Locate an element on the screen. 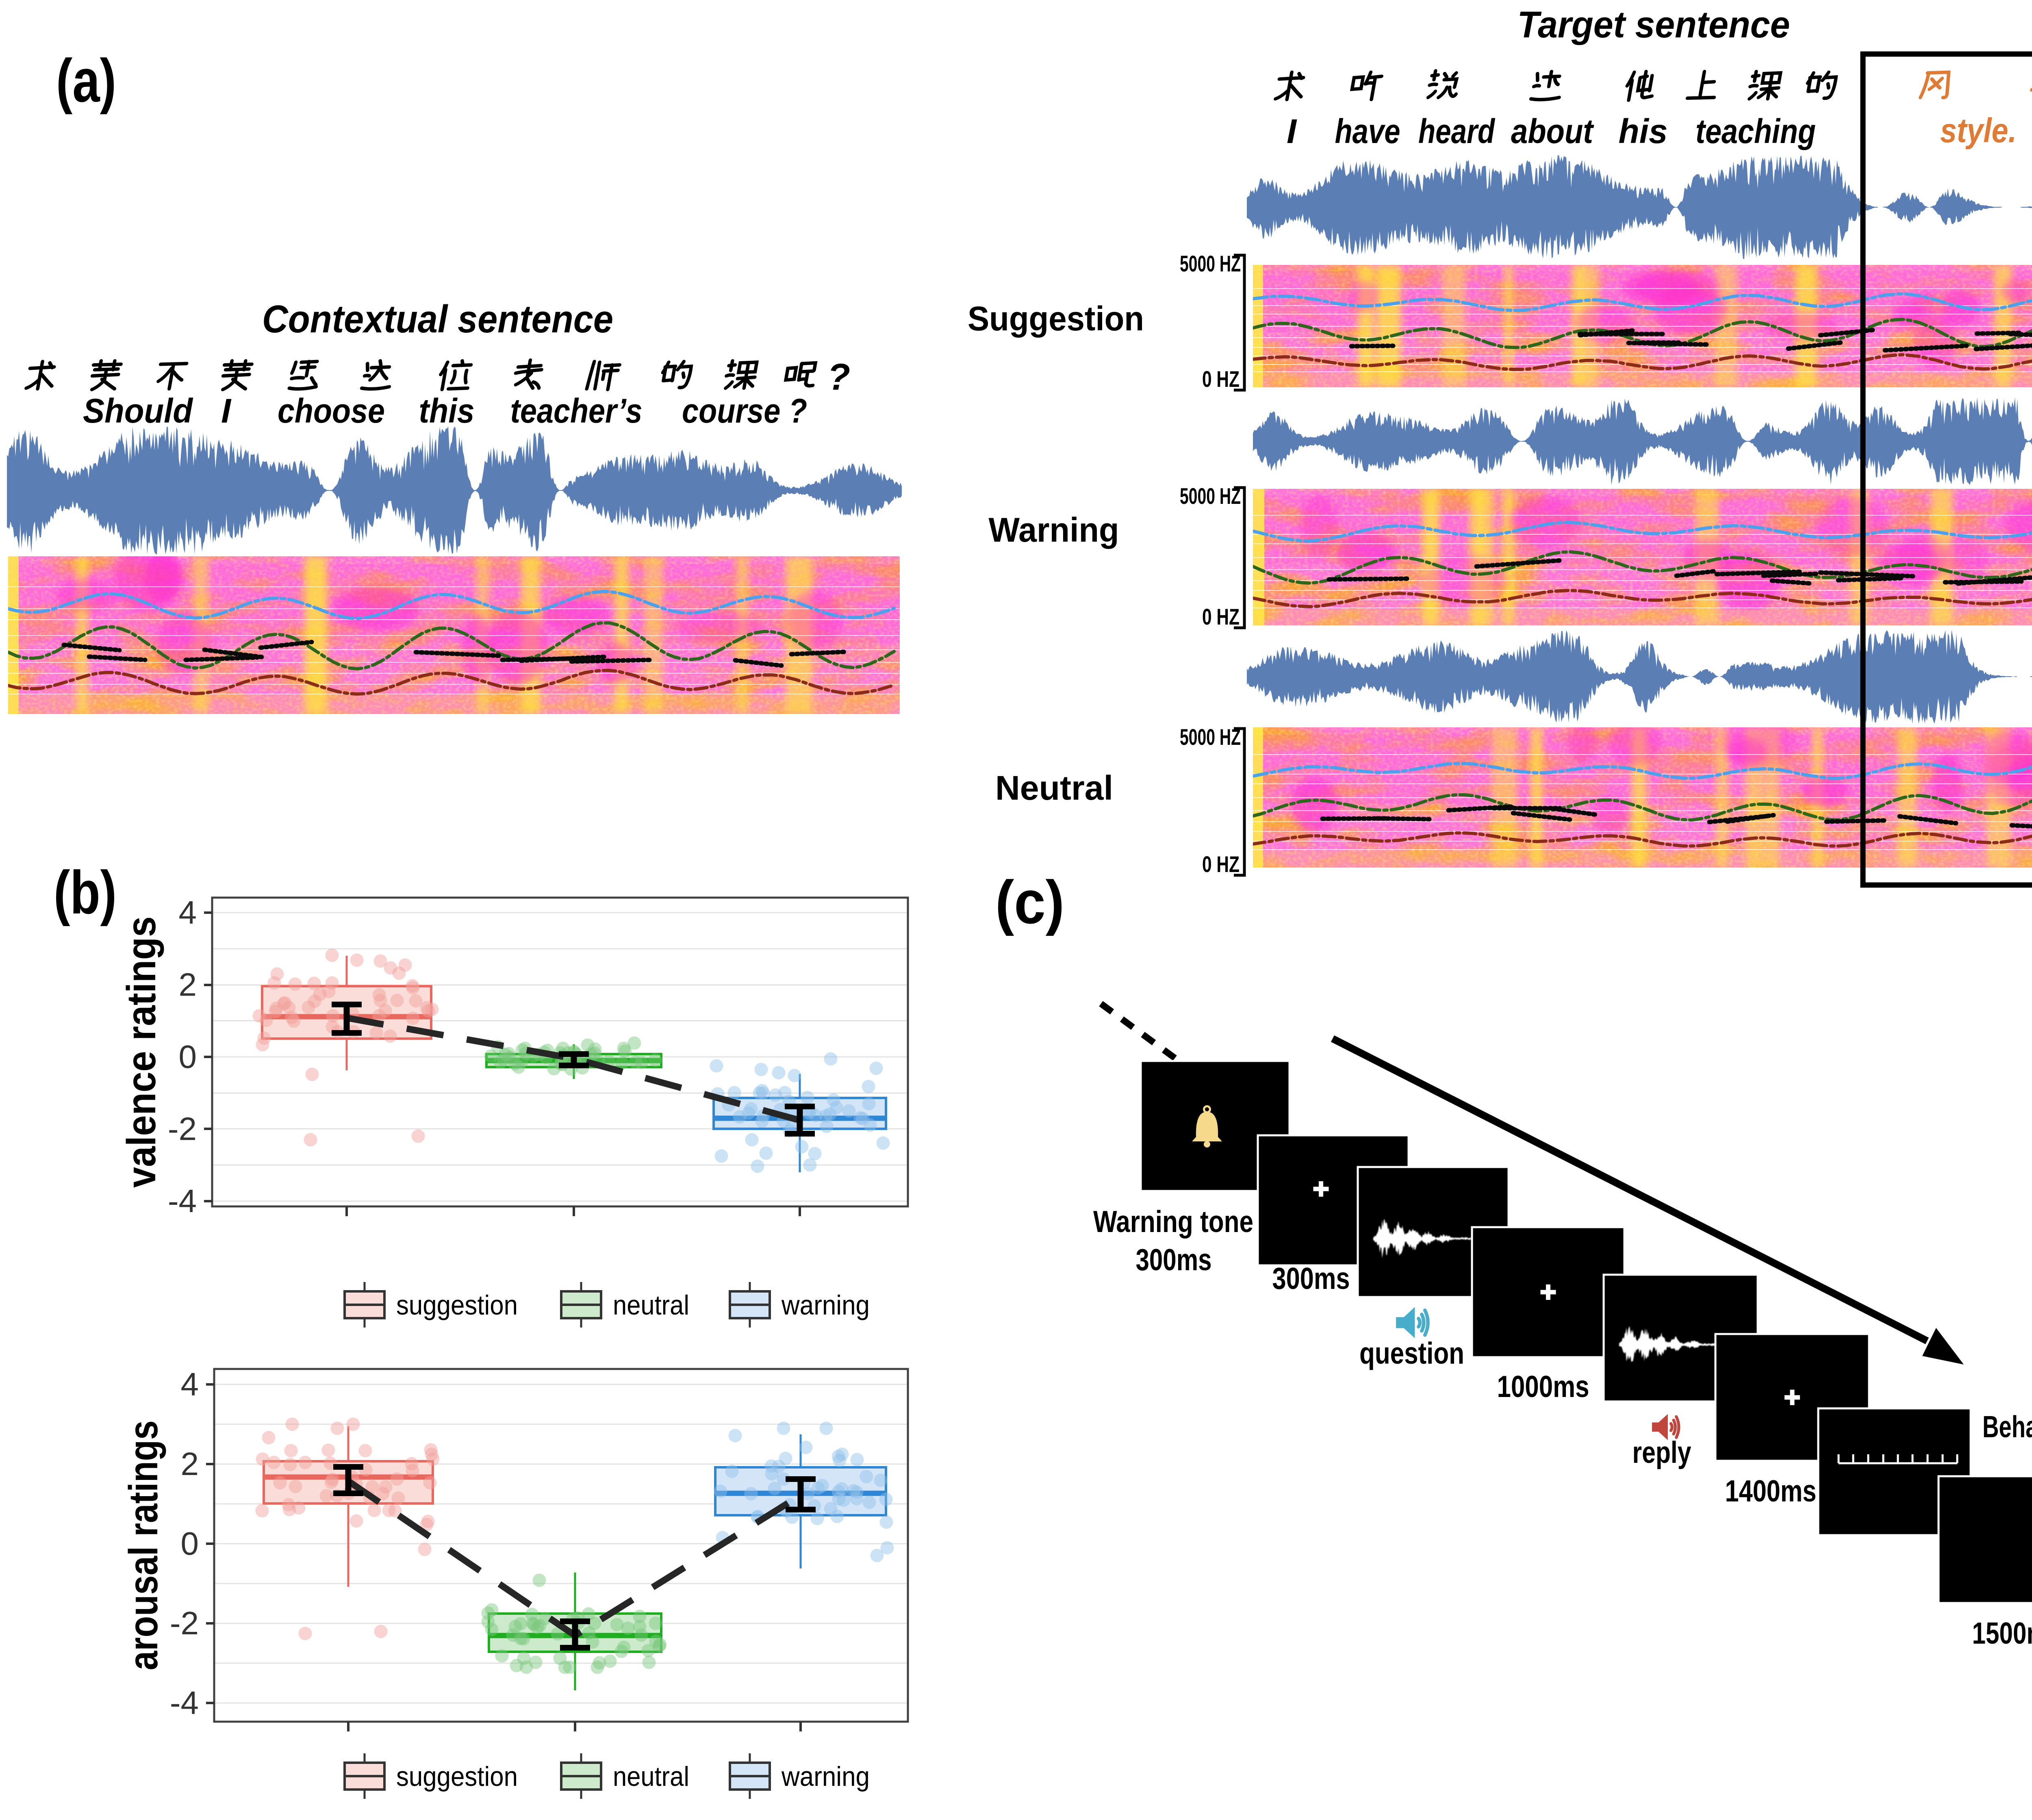 The width and height of the screenshot is (2032, 1820). svg-text: 1400ms is located at coordinates (1771, 1491).